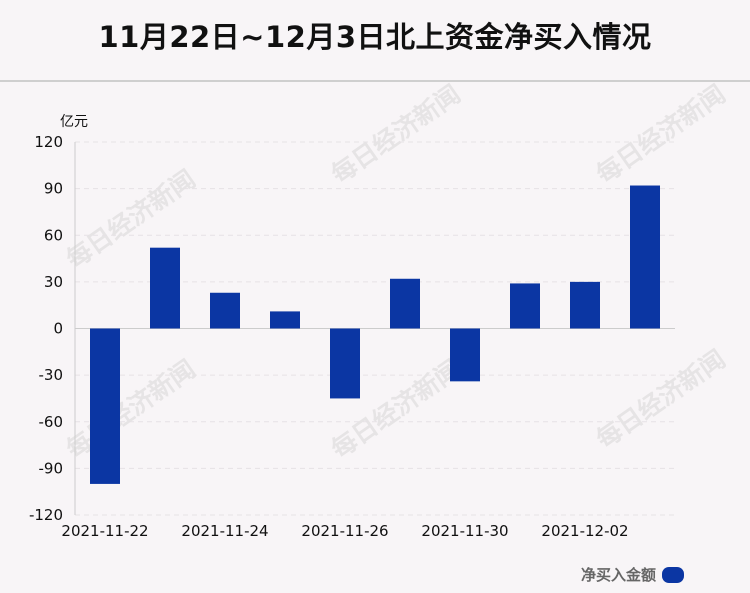 Image resolution: width=750 pixels, height=593 pixels. I want to click on x-tick-label: 2021-11-30, so click(464, 531).